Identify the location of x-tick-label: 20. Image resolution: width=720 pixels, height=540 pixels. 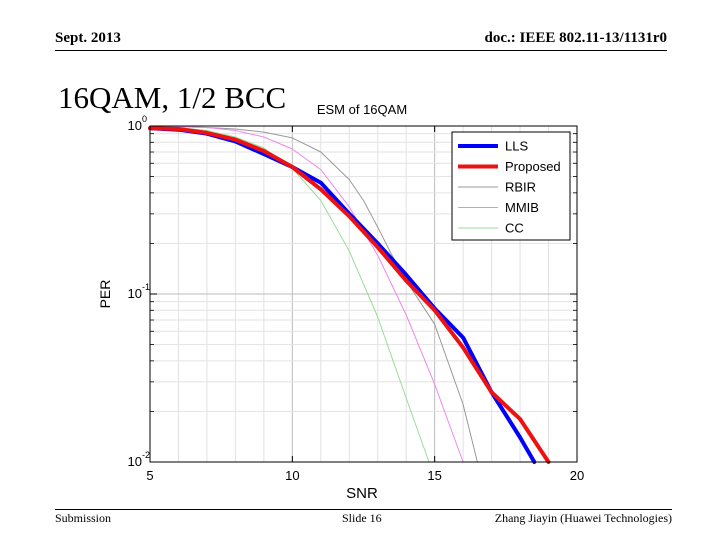
(577, 475).